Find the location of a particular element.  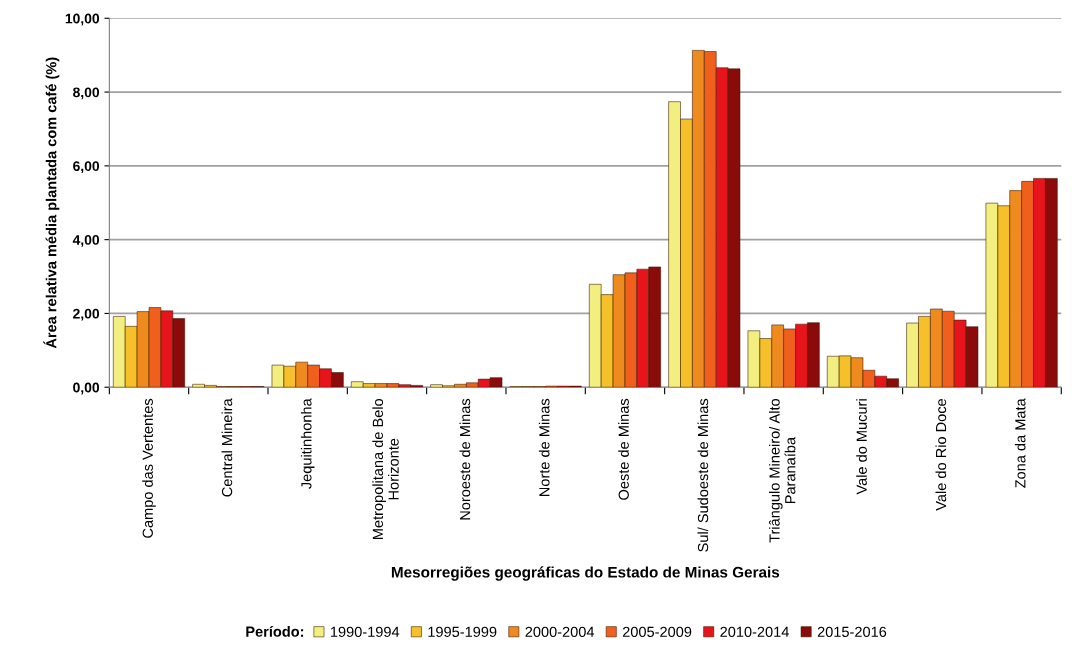

x-tick-label: Central Mineira is located at coordinates (227, 447).